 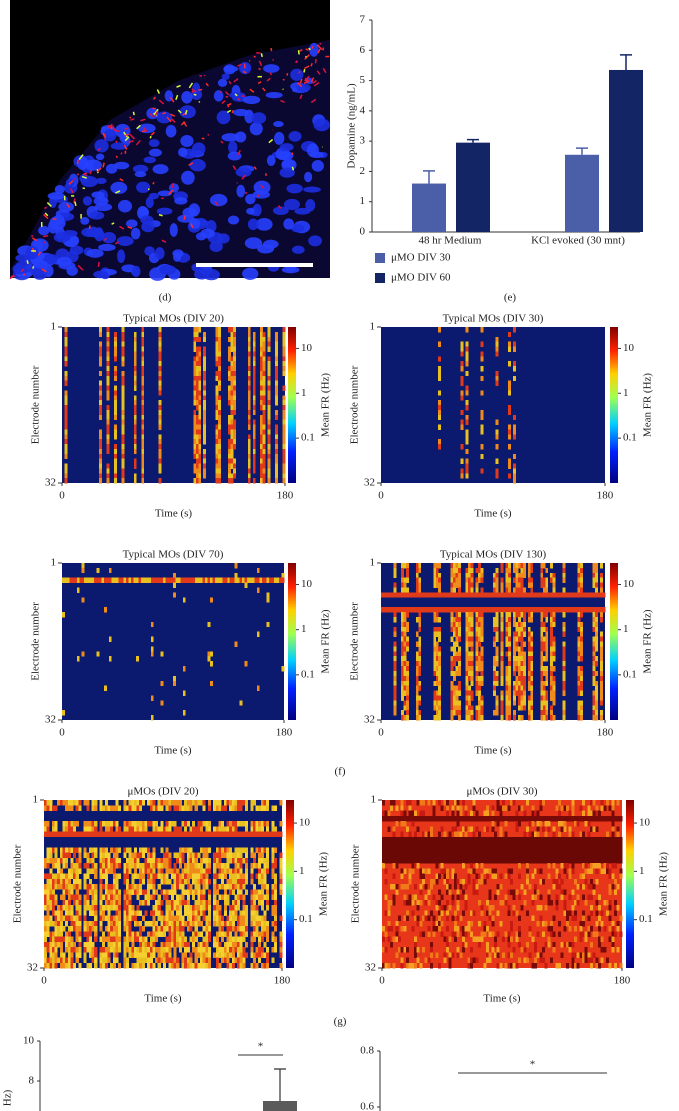 I want to click on x-tick-label: 180, so click(x=605, y=733).